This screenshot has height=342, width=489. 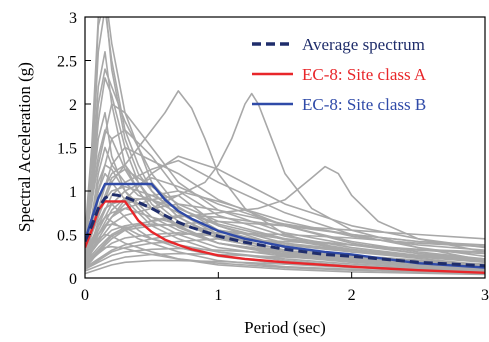 I want to click on y-tick-label: 1.5, so click(x=67, y=149).